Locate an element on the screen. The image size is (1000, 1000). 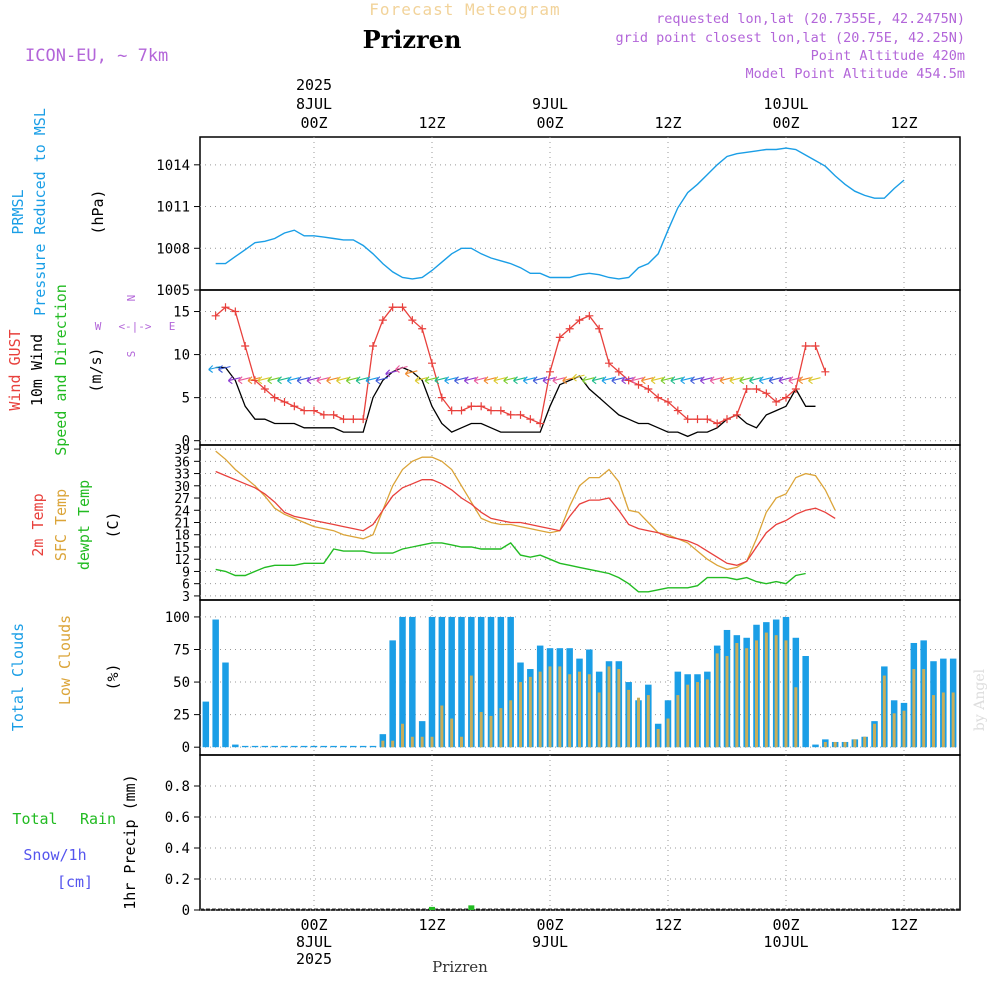
precip-unit: 1hr Precip (mm) is located at coordinates (130, 841).